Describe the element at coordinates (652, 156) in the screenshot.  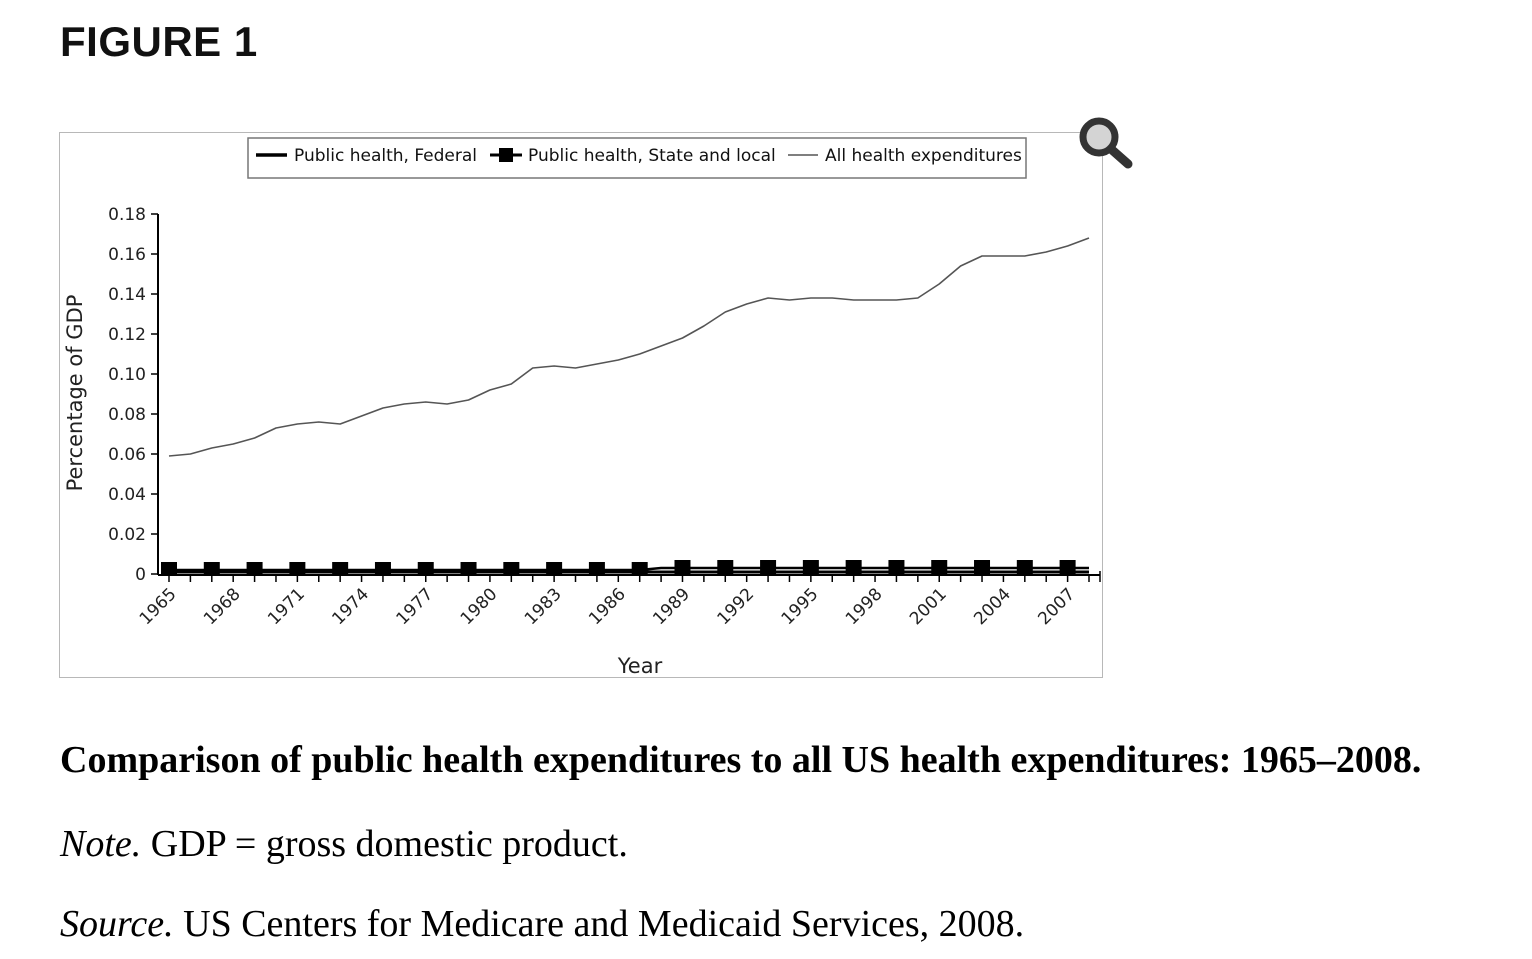
I see `legend-label-state-local: Public health, State and local` at that location.